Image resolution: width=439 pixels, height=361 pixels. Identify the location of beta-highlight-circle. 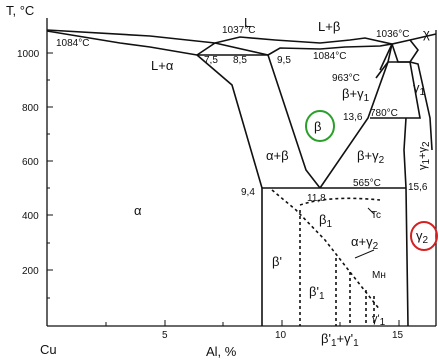
(320, 126).